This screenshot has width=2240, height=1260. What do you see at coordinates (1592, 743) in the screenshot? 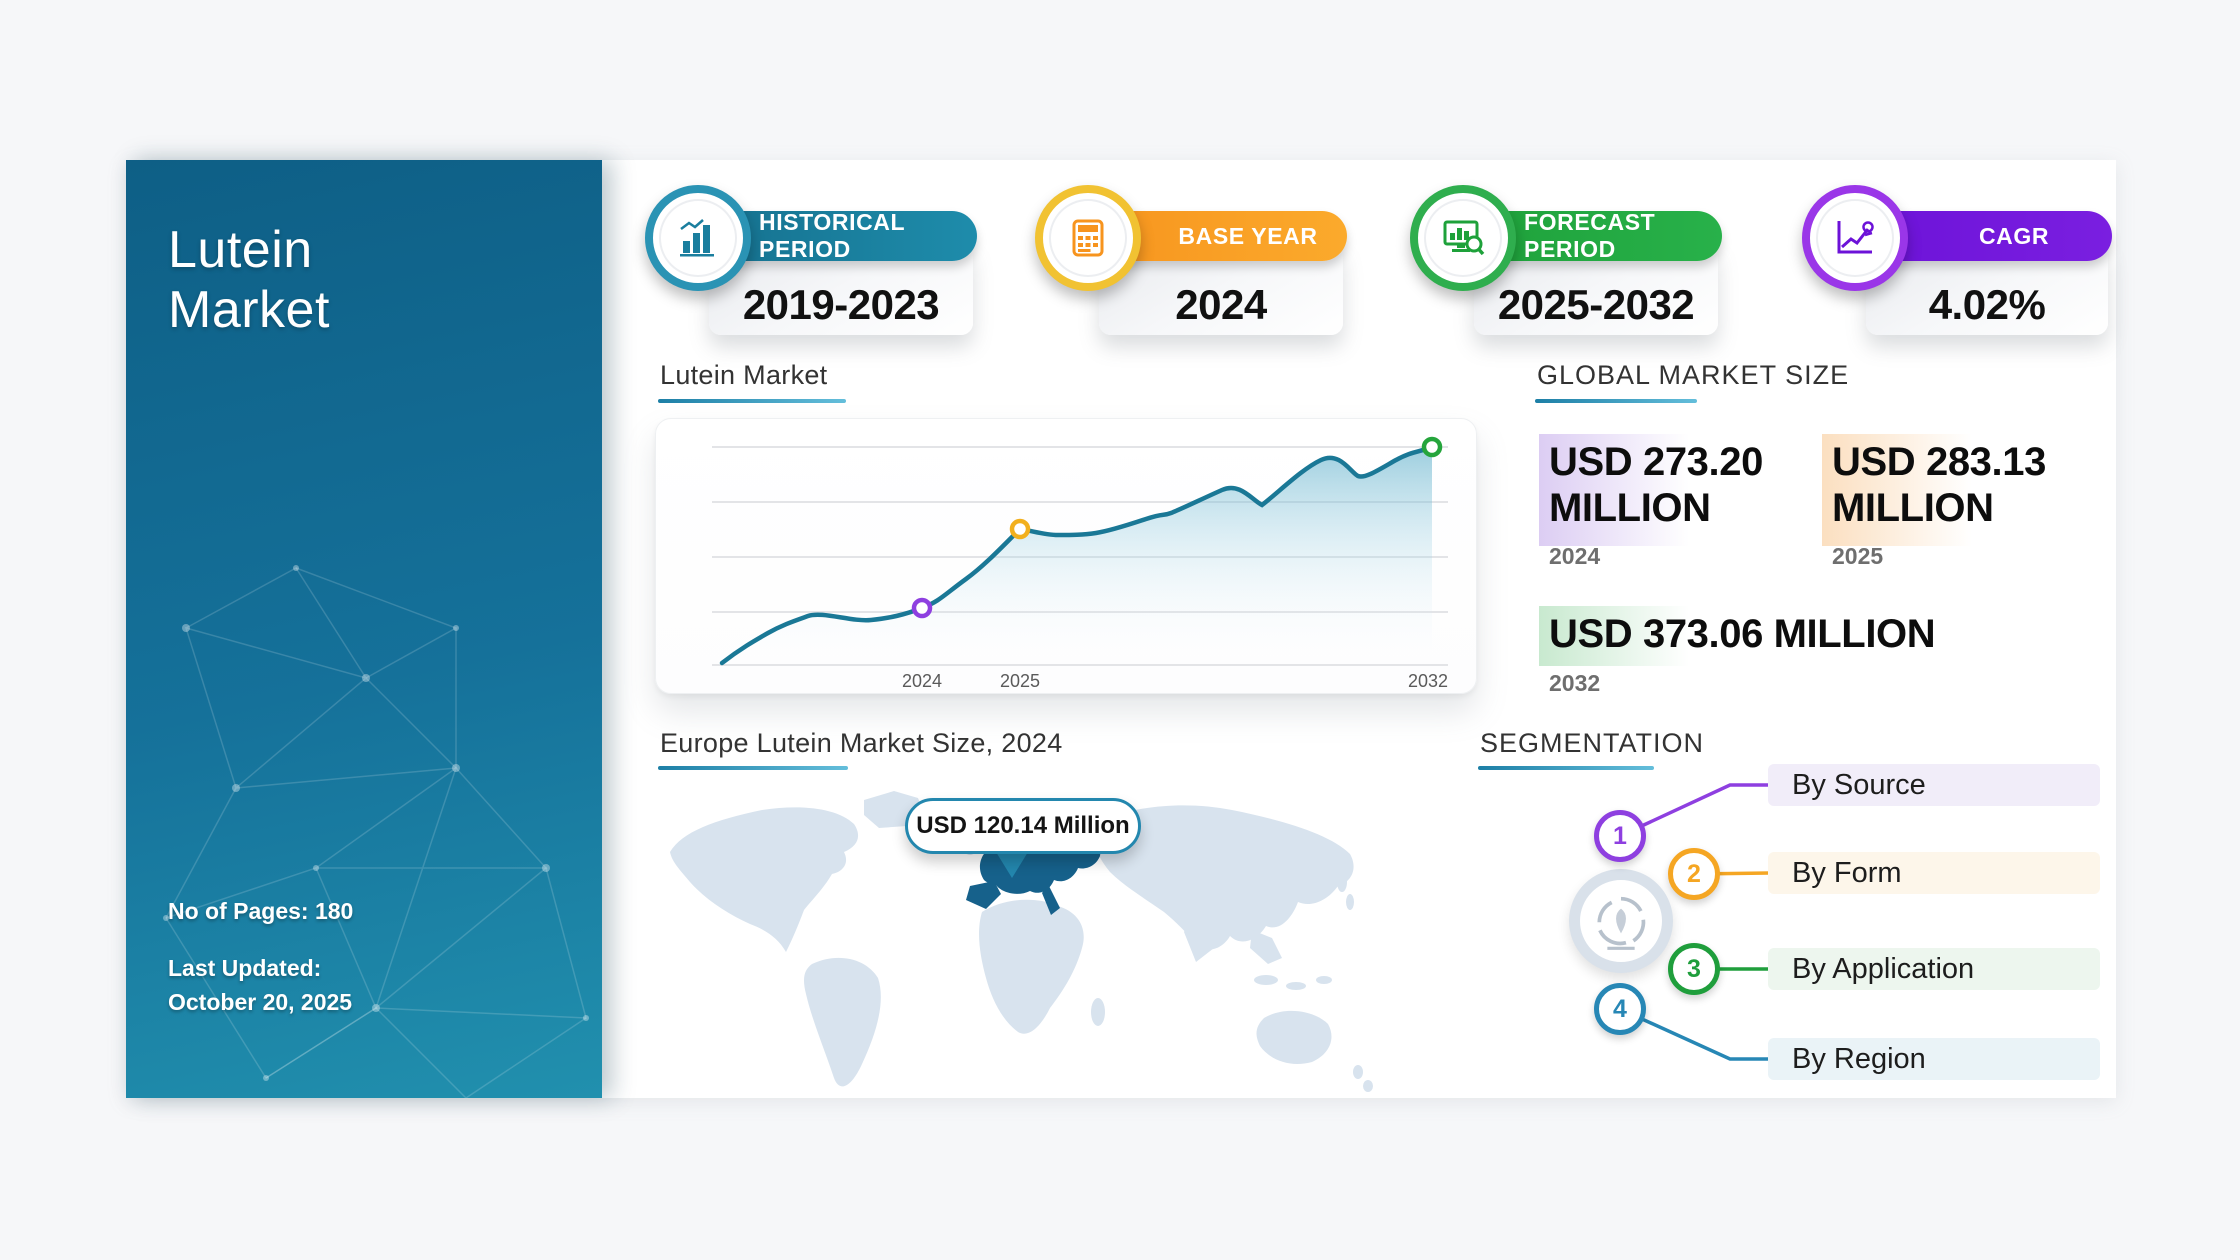
I see `segmentation-title: SEGMENTATION` at bounding box center [1592, 743].